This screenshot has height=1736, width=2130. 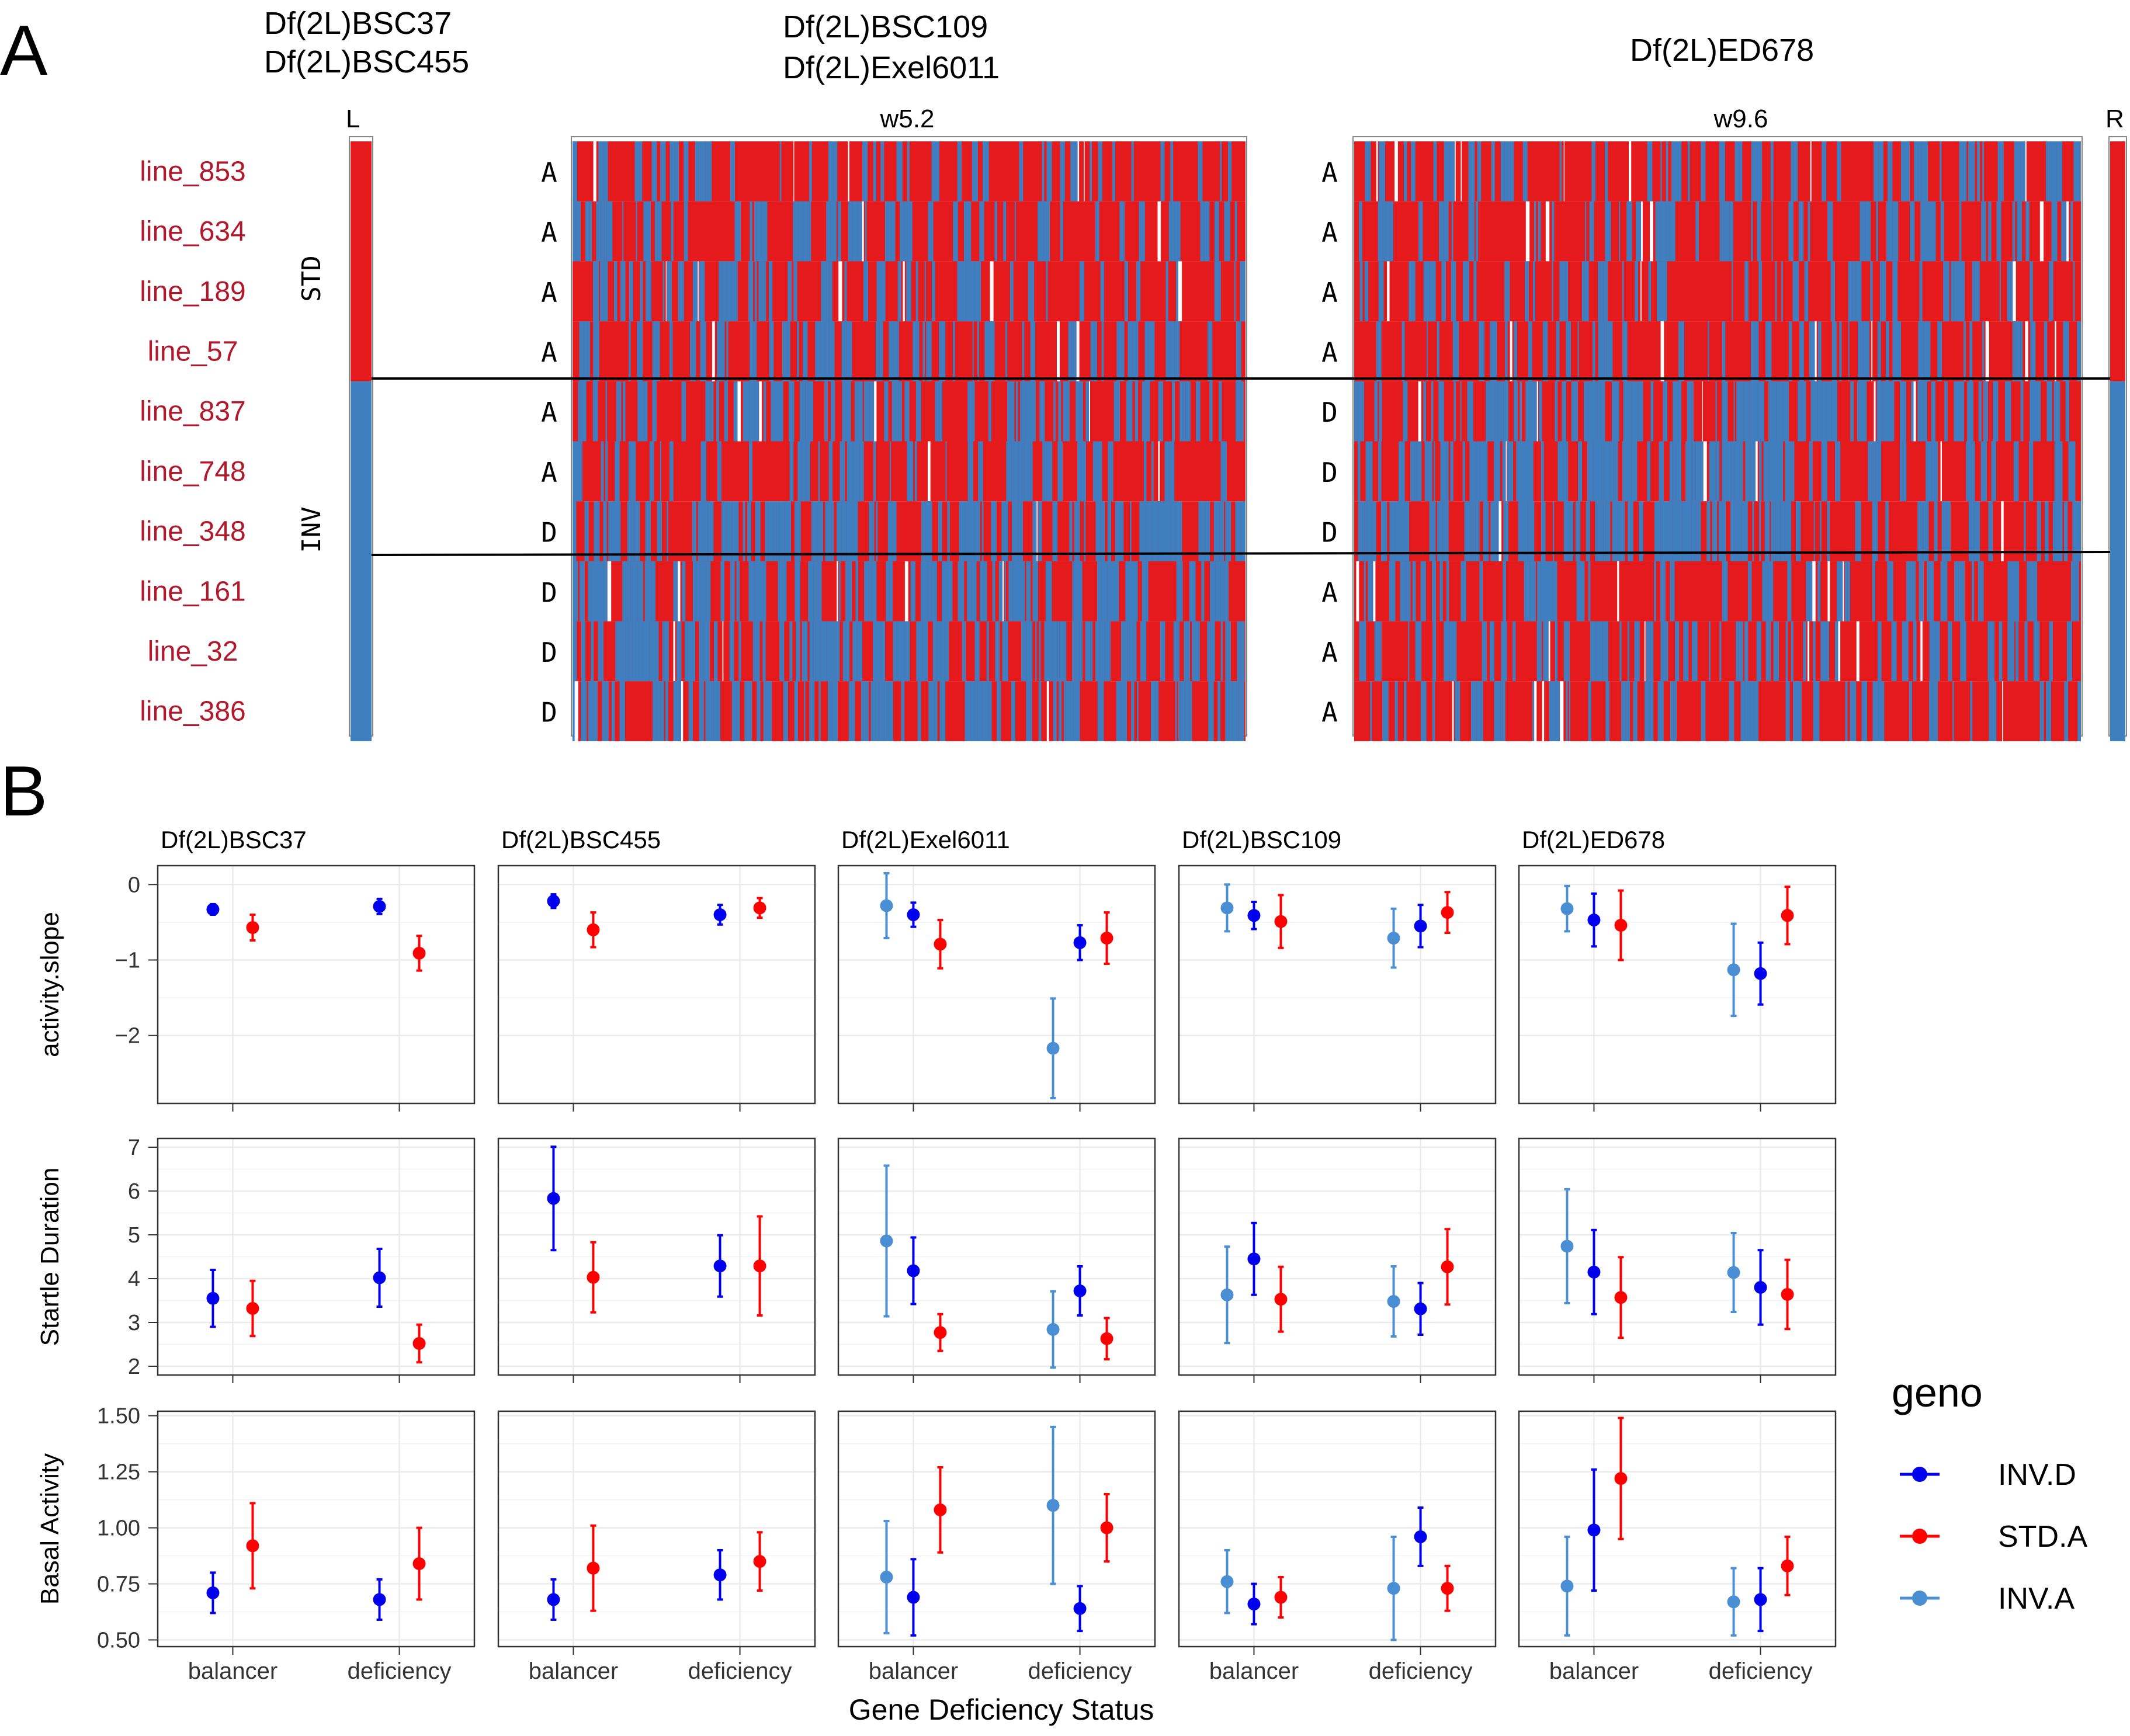 What do you see at coordinates (1994, 1537) in the screenshot?
I see `legend-item: STD.A` at bounding box center [1994, 1537].